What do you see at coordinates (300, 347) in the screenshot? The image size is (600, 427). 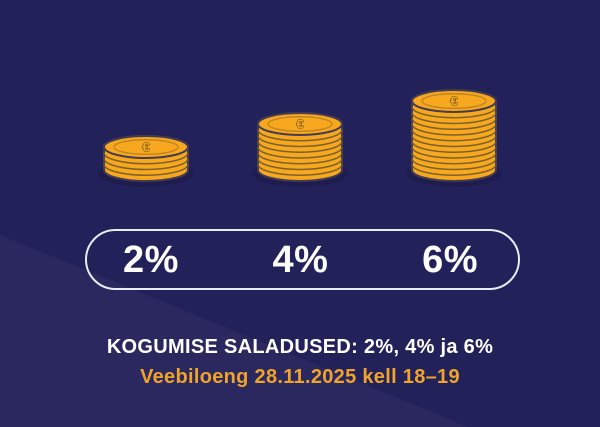 I see `caption-title: KOGUMISE SALADUSED: 2%, 4% ja 6%` at bounding box center [300, 347].